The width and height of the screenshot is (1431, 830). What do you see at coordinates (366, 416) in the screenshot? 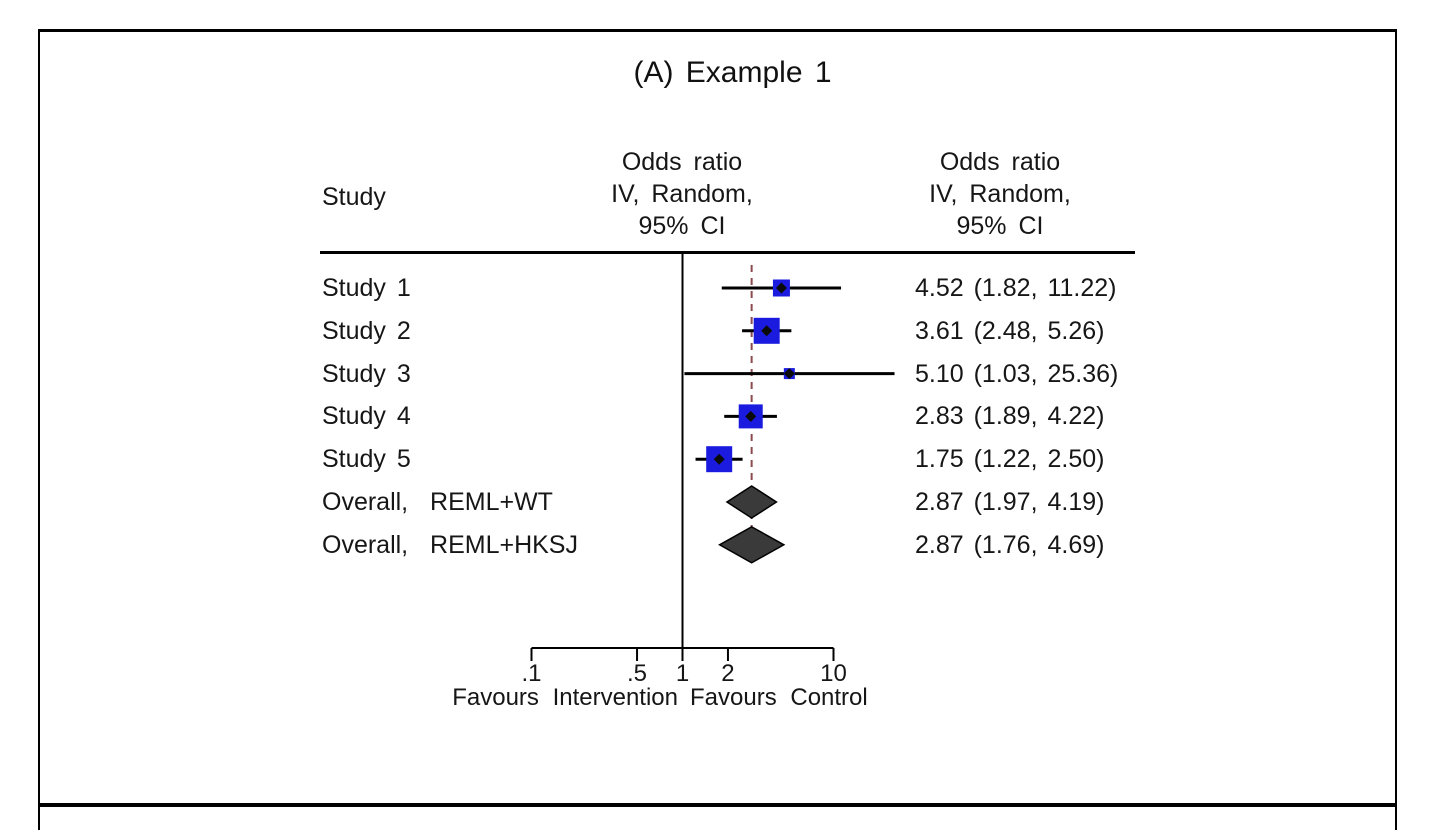
I see `study-label: Study 4` at bounding box center [366, 416].